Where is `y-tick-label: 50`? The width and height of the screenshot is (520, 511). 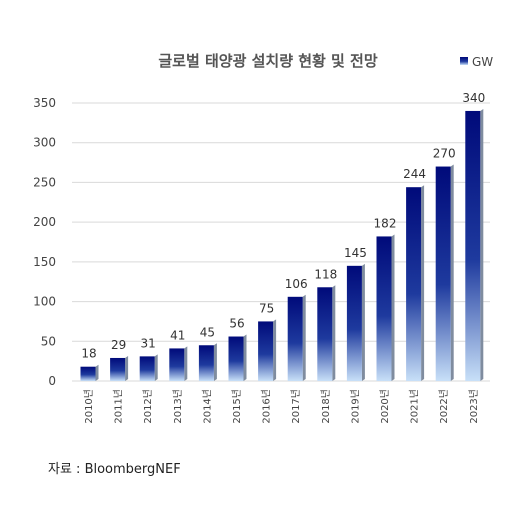 y-tick-label: 50 is located at coordinates (48, 341).